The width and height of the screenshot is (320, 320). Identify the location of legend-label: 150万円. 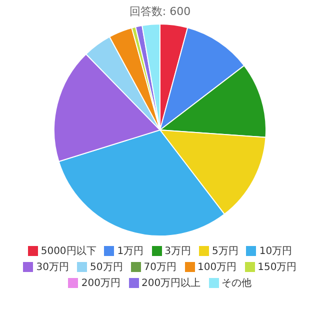
(277, 267).